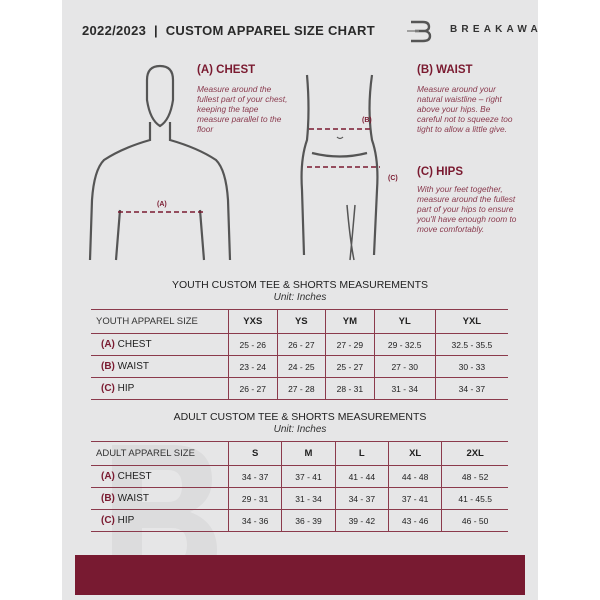 The height and width of the screenshot is (600, 600). What do you see at coordinates (350, 366) in the screenshot?
I see `cell: 25 - 27` at bounding box center [350, 366].